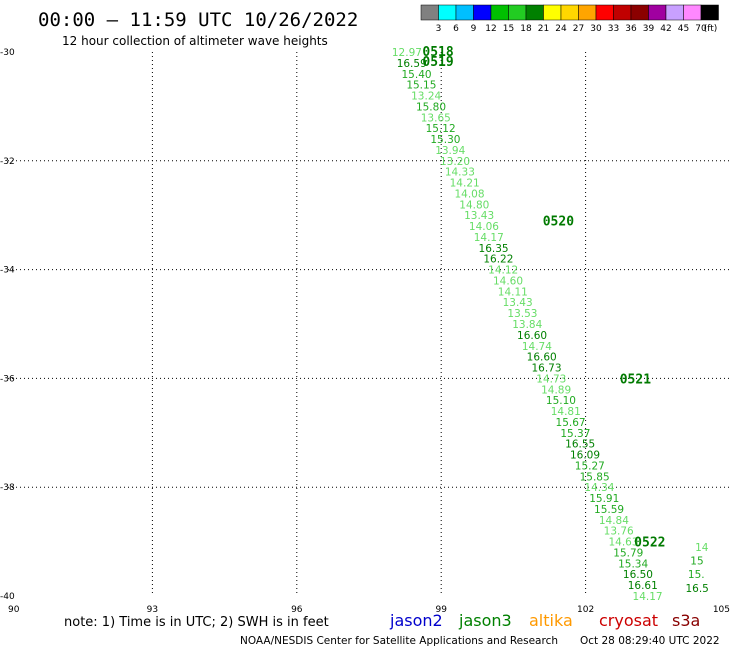 The height and width of the screenshot is (650, 740). What do you see at coordinates (542, 358) in the screenshot?
I see `wave-height-value: 16.60` at bounding box center [542, 358].